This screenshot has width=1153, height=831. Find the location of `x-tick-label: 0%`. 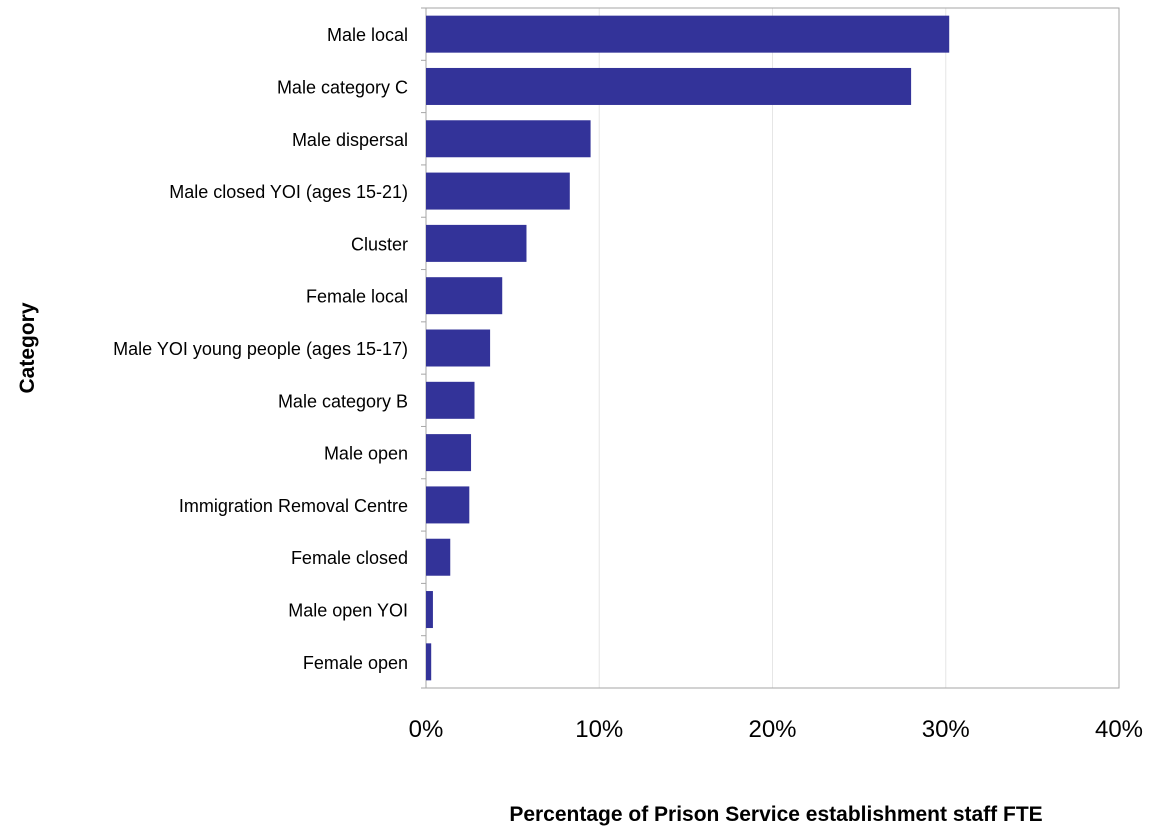

x-tick-label: 0% is located at coordinates (426, 729).